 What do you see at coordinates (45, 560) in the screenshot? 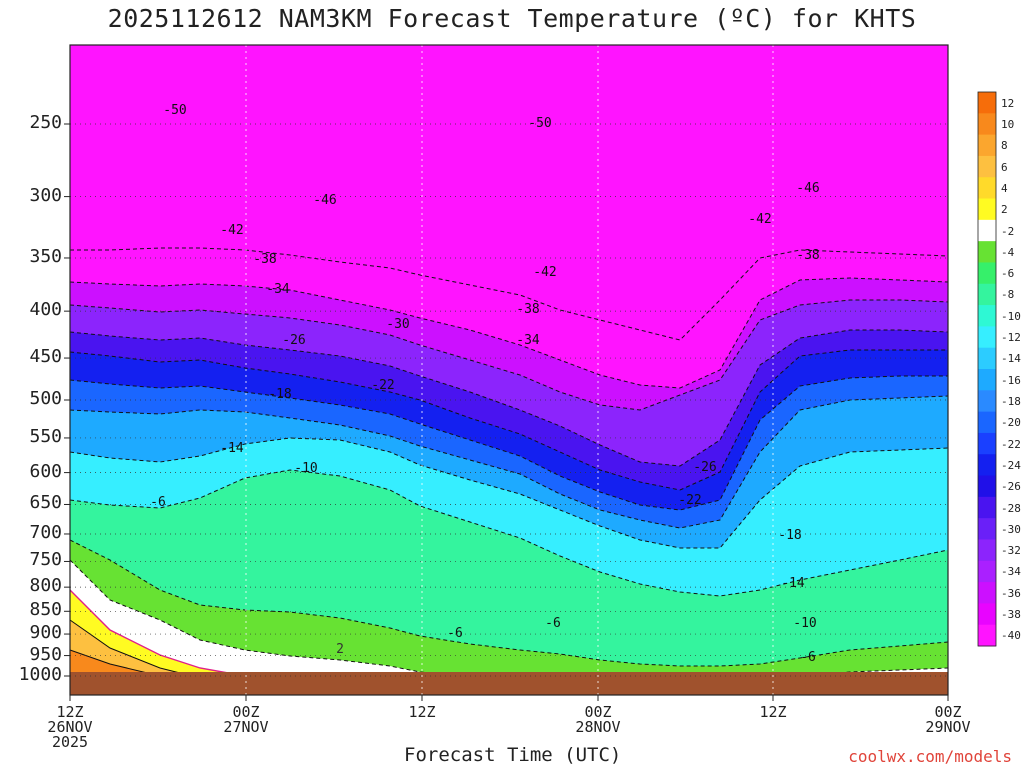
I see `y-tick-label: 750` at bounding box center [45, 560].